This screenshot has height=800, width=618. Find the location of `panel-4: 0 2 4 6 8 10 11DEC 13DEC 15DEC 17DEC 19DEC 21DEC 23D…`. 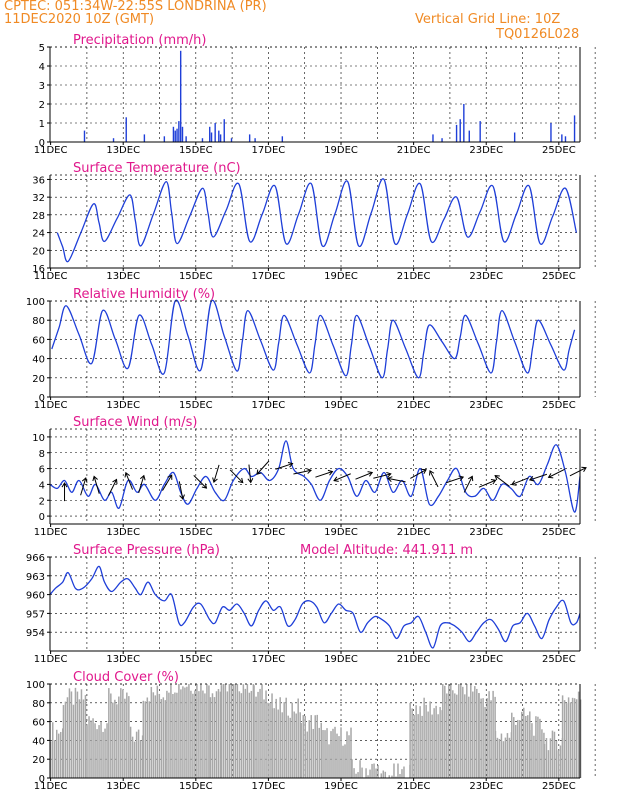

panel-4: 0 2 4 6 8 10 11DEC 13DEC 15DEC 17DEC 19DEC 21DEC 23D… is located at coordinates (314, 476).